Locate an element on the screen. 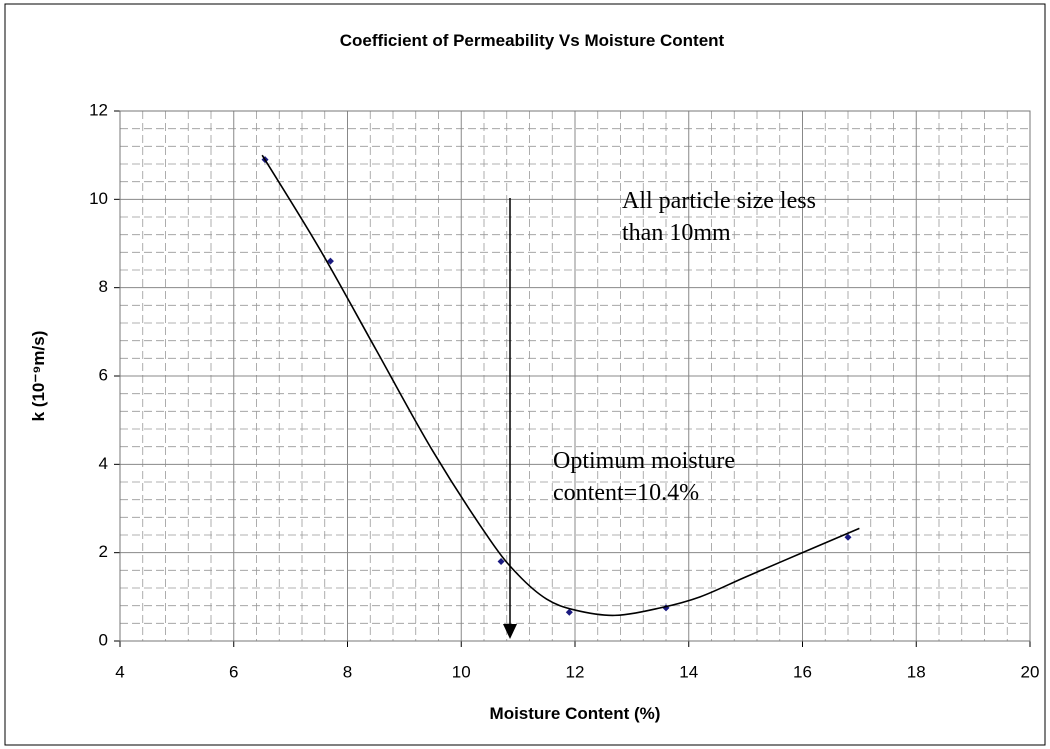 The image size is (1050, 749). x-tick-label: 18 is located at coordinates (916, 671).